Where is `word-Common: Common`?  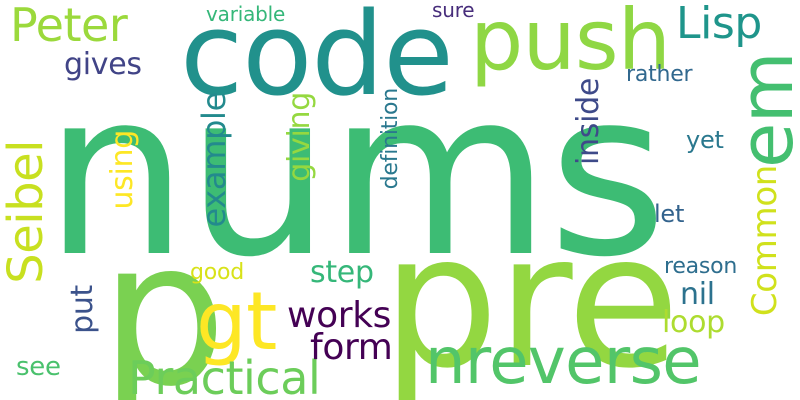
word-Common: Common is located at coordinates (765, 241).